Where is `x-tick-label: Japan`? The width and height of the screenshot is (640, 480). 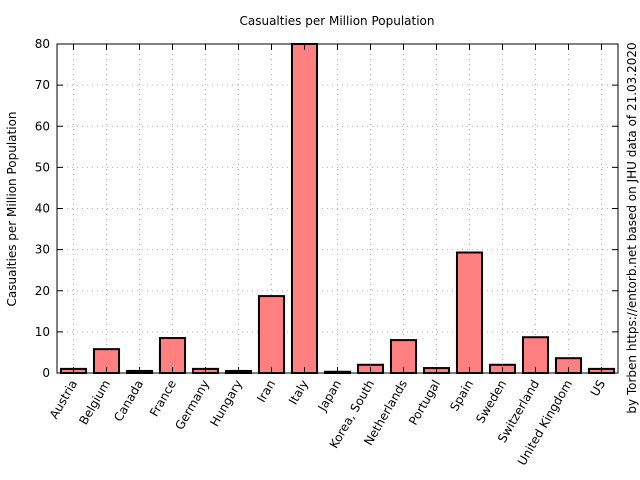 x-tick-label: Japan is located at coordinates (329, 396).